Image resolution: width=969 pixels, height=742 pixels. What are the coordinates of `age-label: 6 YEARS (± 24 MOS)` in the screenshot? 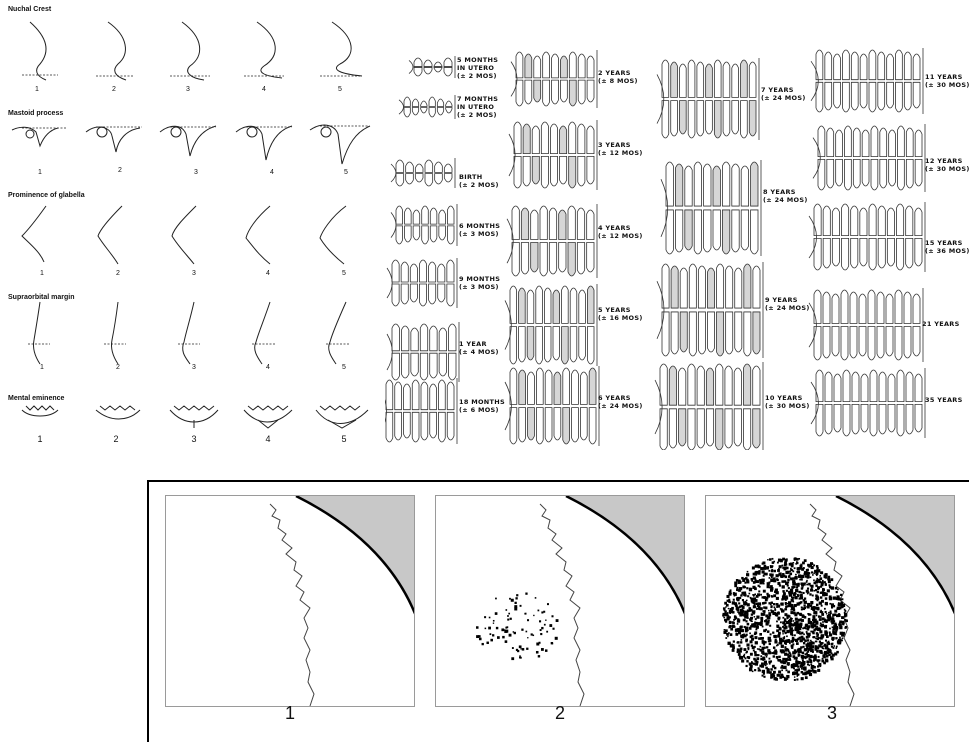 It's located at (620, 402).